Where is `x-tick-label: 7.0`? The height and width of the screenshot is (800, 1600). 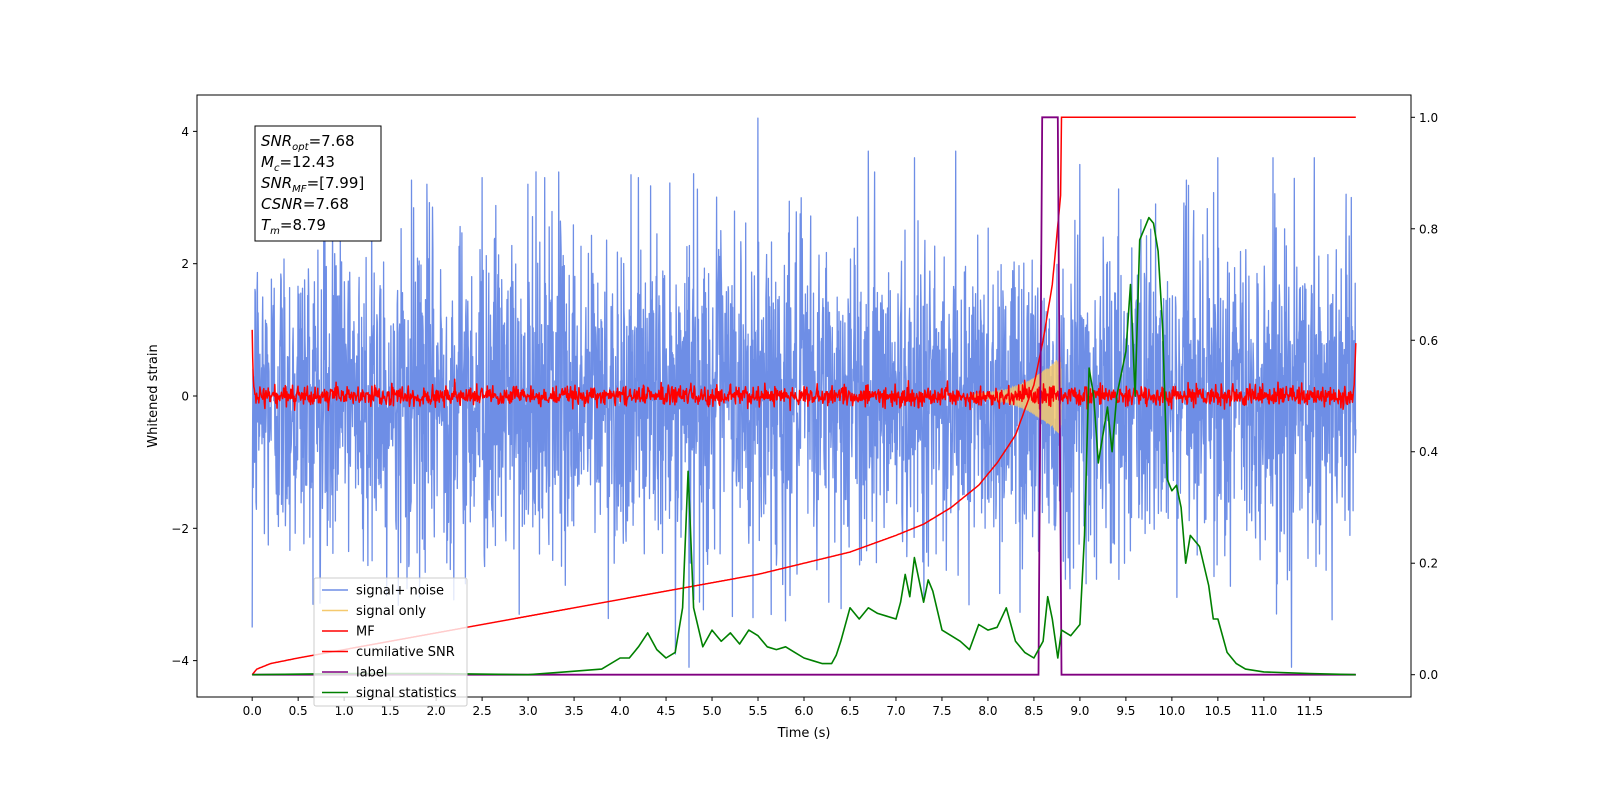 x-tick-label: 7.0 is located at coordinates (895, 711).